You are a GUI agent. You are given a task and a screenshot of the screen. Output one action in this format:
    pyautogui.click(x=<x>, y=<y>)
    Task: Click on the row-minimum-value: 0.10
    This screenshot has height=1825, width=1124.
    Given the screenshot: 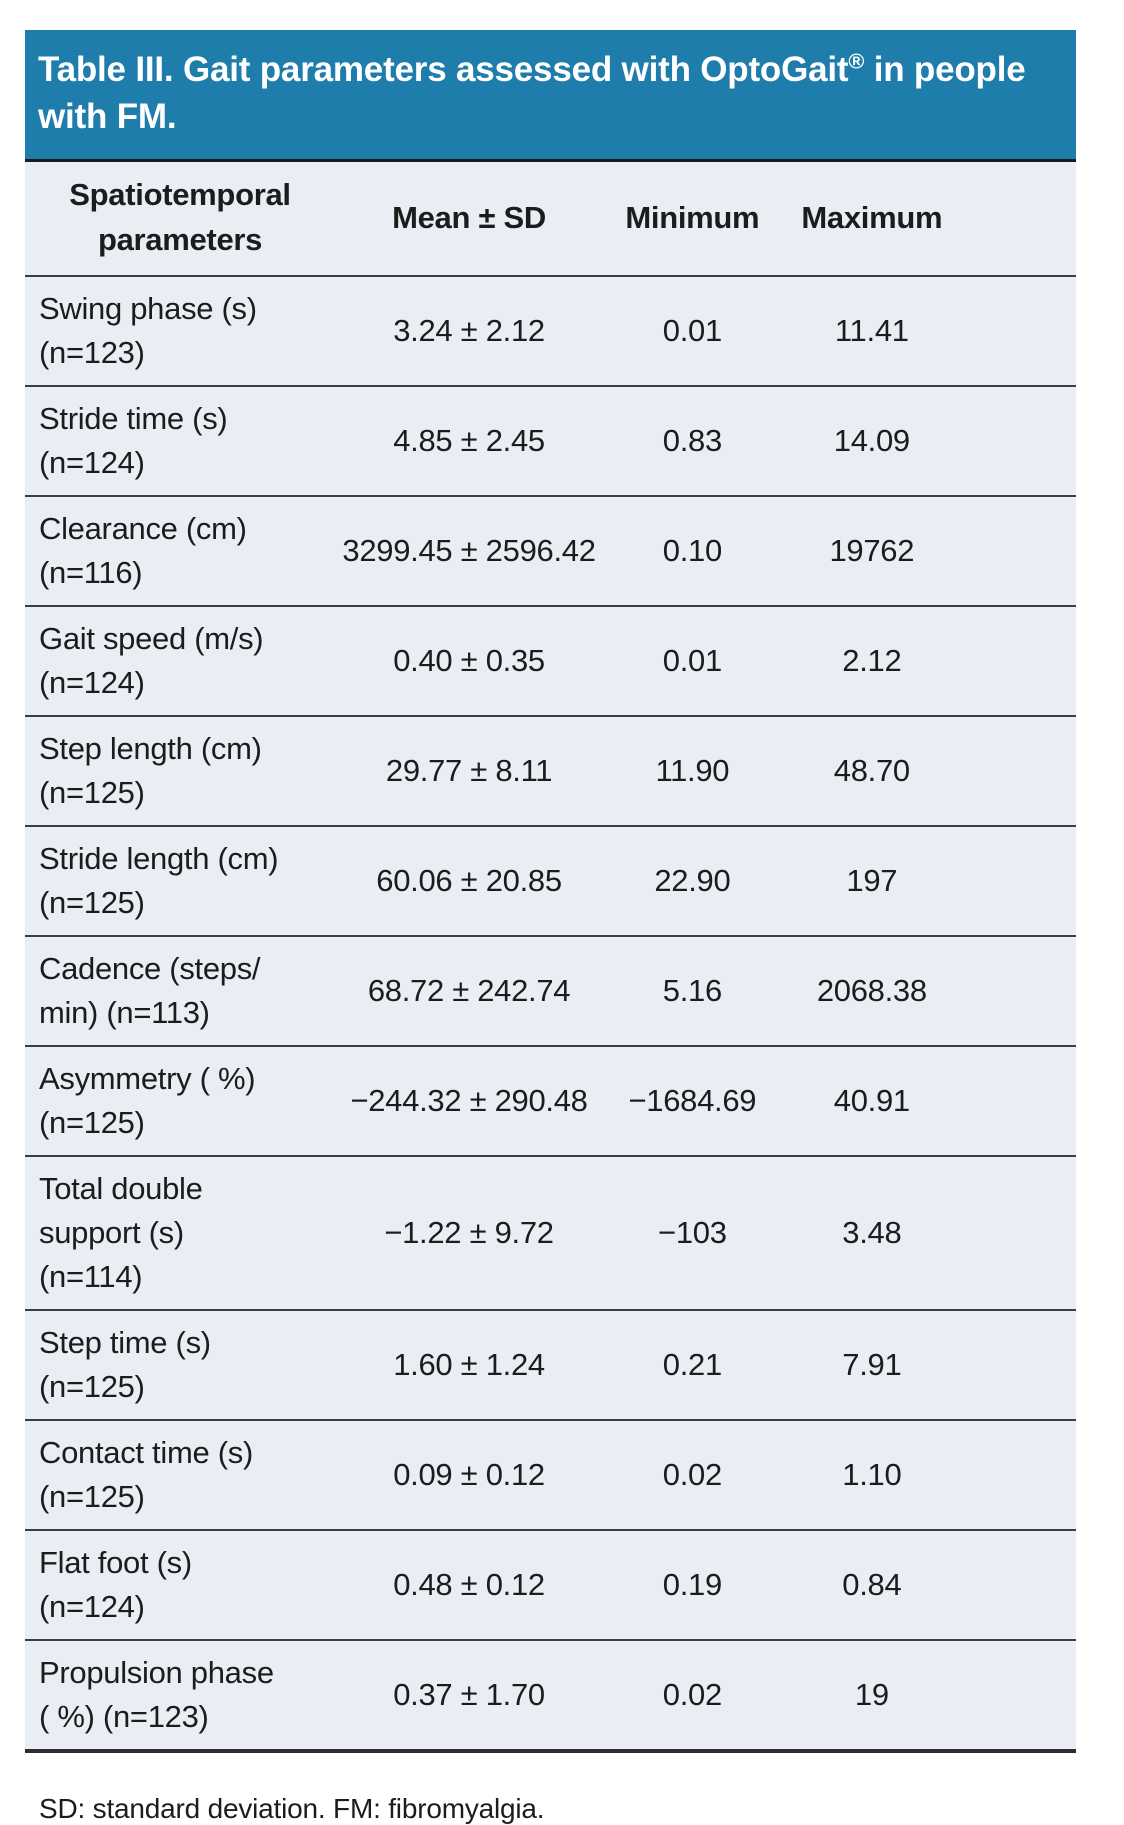 What is the action you would take?
    pyautogui.click(x=692, y=550)
    